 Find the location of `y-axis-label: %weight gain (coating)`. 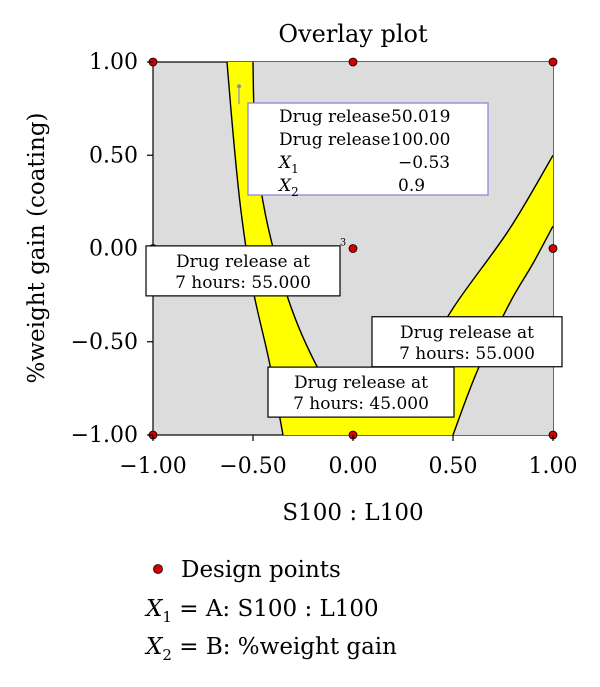

y-axis-label: %weight gain (coating) is located at coordinates (37, 247).